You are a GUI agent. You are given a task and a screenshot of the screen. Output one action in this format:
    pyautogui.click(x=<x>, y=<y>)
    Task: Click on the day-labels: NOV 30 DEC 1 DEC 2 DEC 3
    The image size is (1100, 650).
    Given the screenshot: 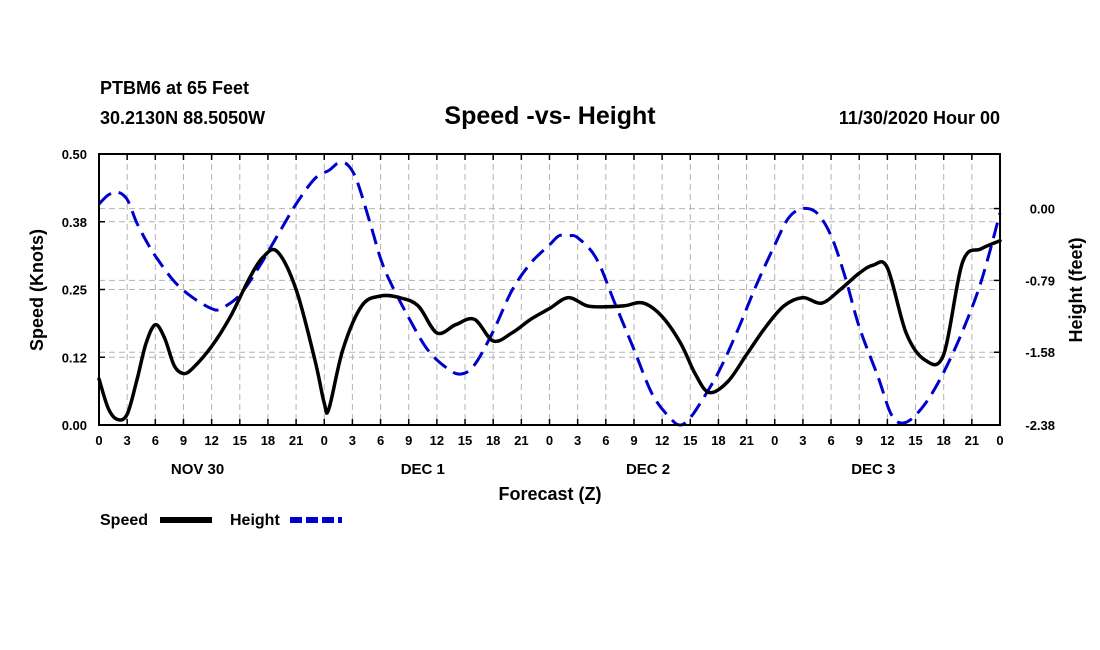 What is the action you would take?
    pyautogui.click(x=533, y=469)
    